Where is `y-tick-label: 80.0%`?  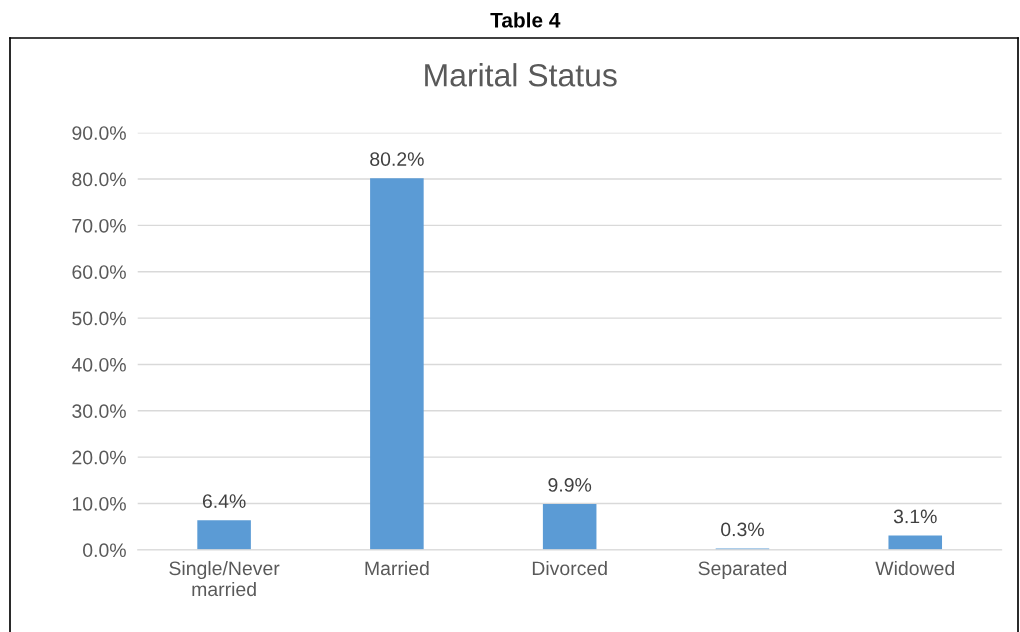
y-tick-label: 80.0% is located at coordinates (99, 179).